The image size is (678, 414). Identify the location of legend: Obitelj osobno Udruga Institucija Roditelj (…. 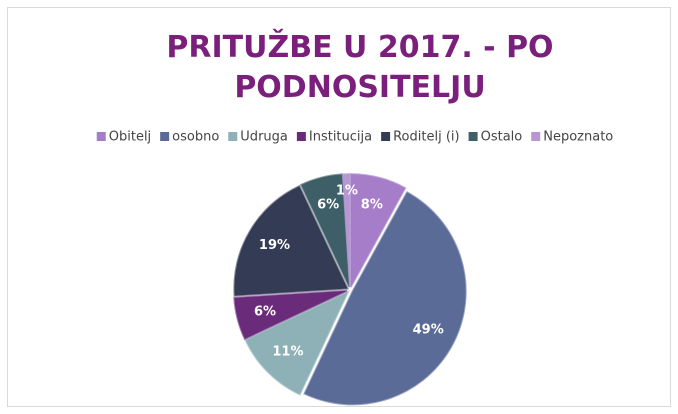
(354, 137).